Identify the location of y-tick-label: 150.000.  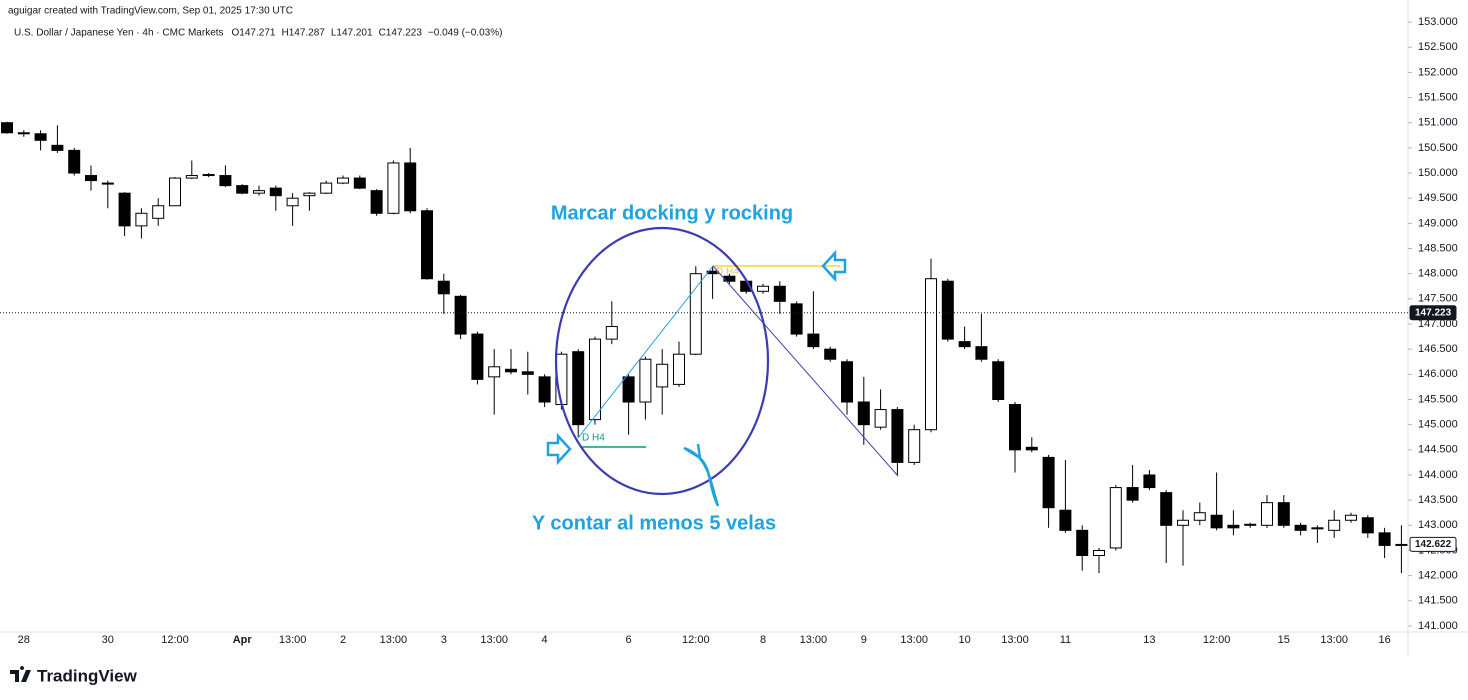
(1438, 173).